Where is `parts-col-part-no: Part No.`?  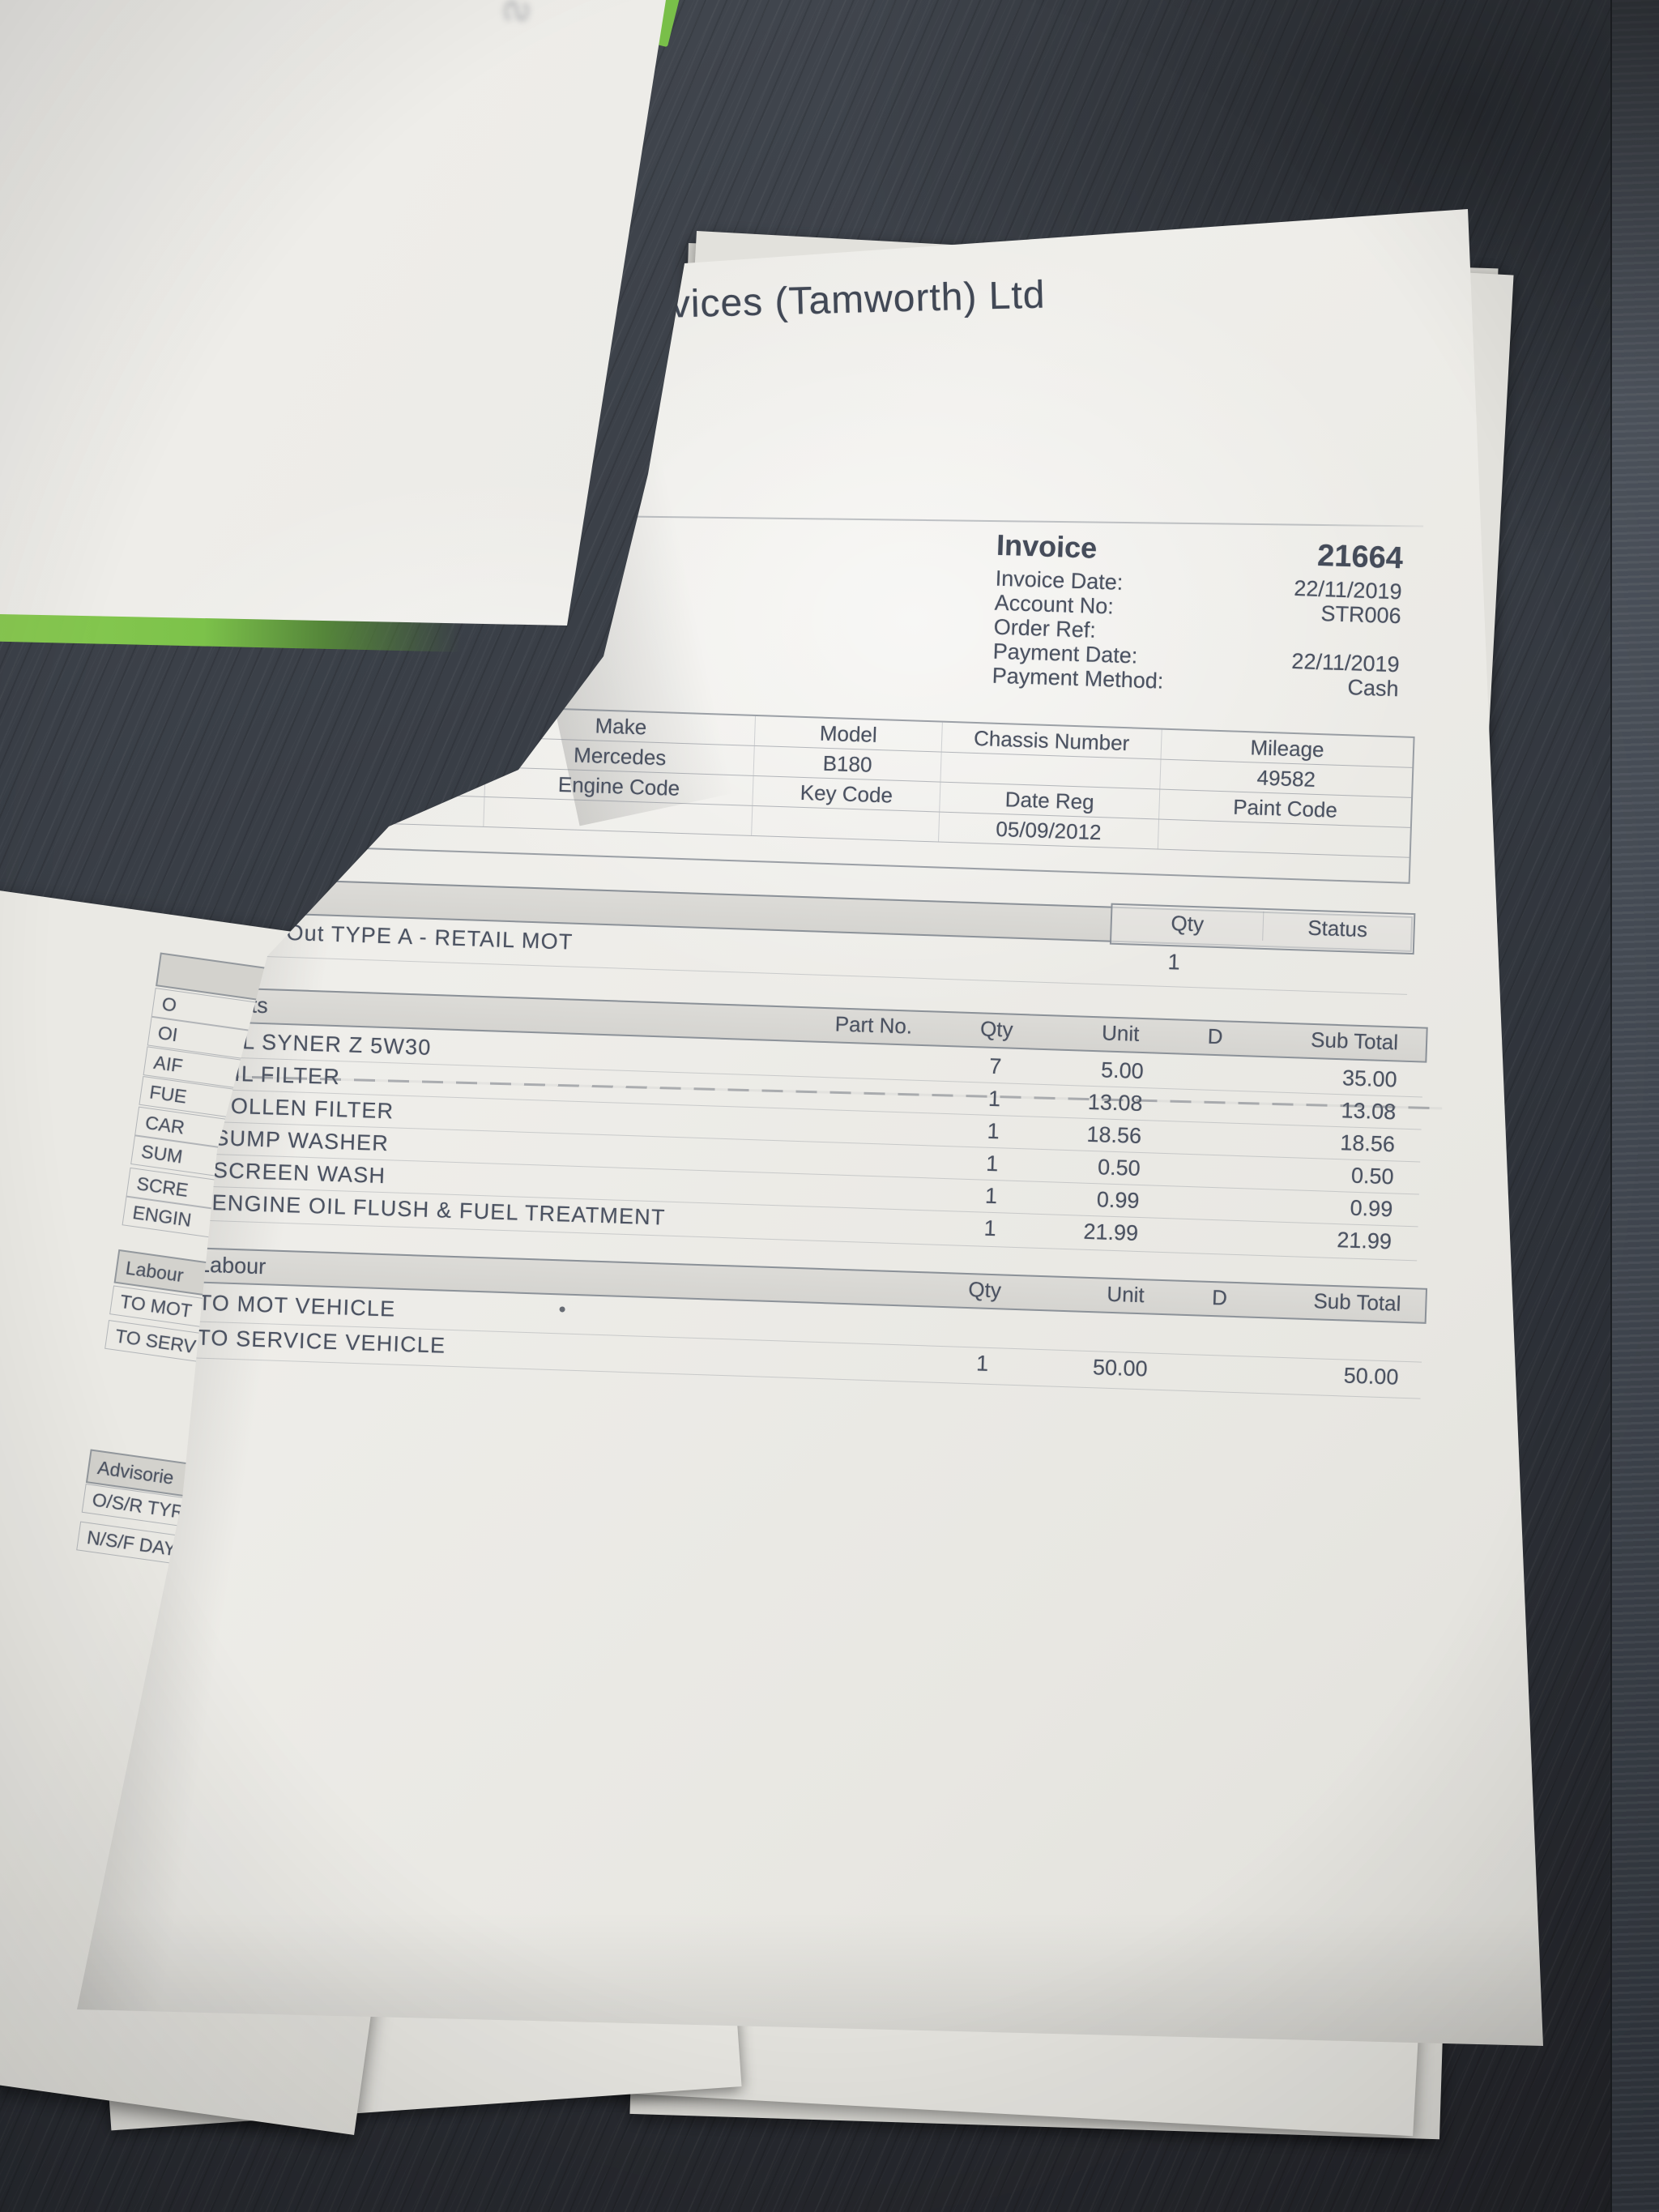
parts-col-part-no: Part No. is located at coordinates (873, 1025).